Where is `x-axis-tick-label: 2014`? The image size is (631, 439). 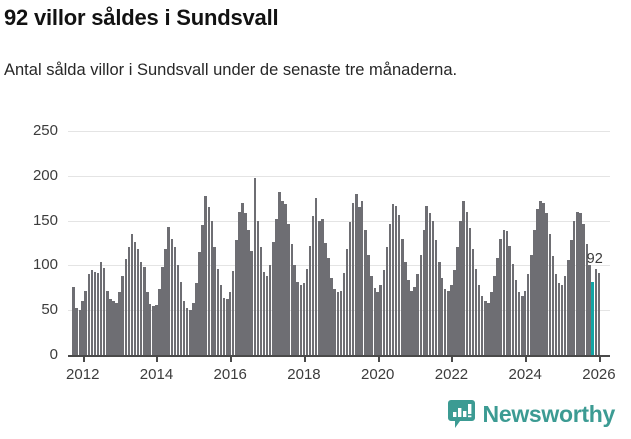 x-axis-tick-label: 2014 is located at coordinates (156, 374).